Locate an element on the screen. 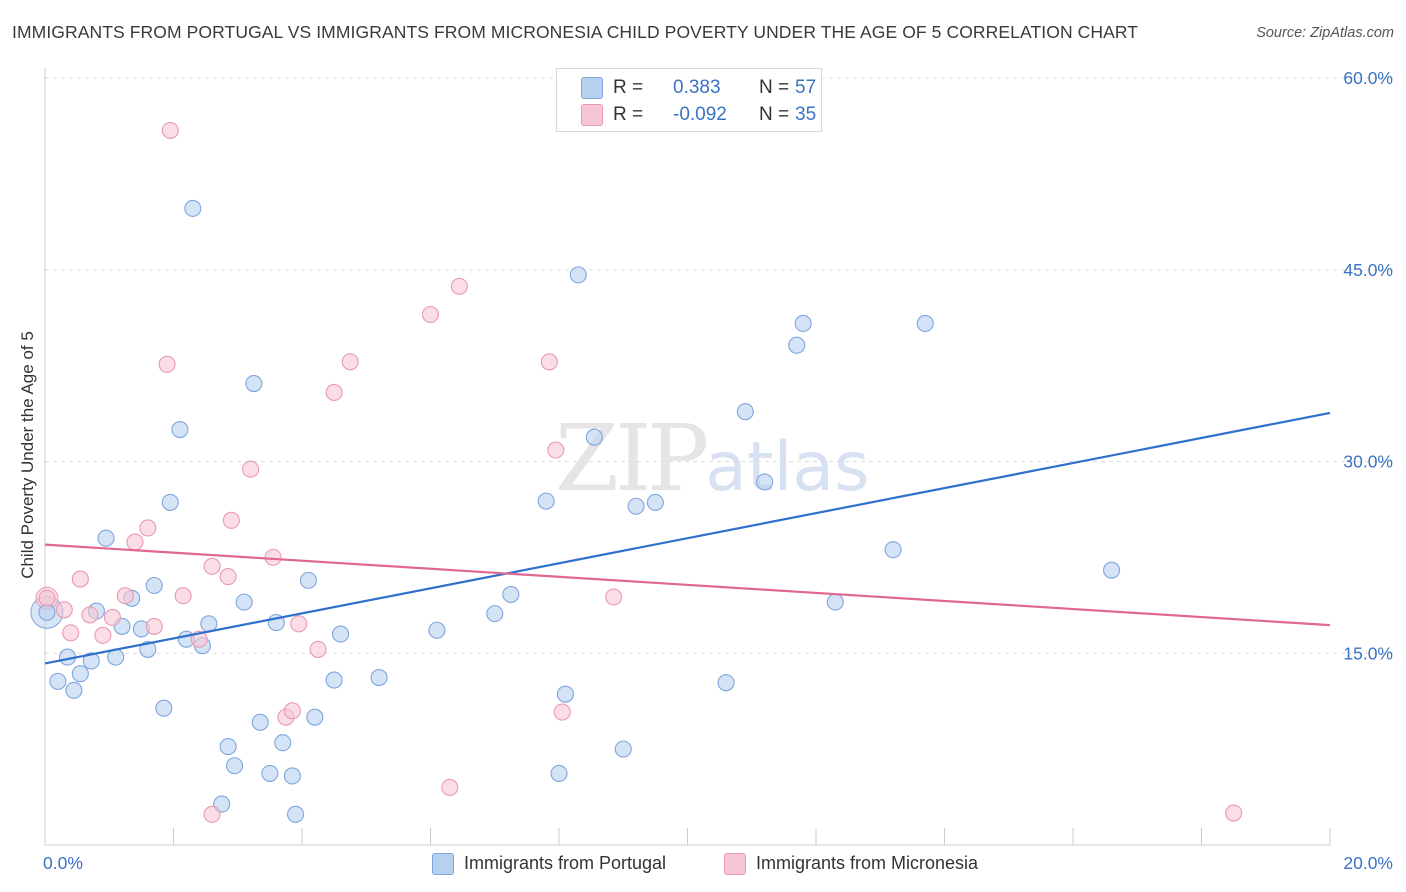 The image size is (1406, 892). x-tick-label: 0.0% is located at coordinates (63, 863).